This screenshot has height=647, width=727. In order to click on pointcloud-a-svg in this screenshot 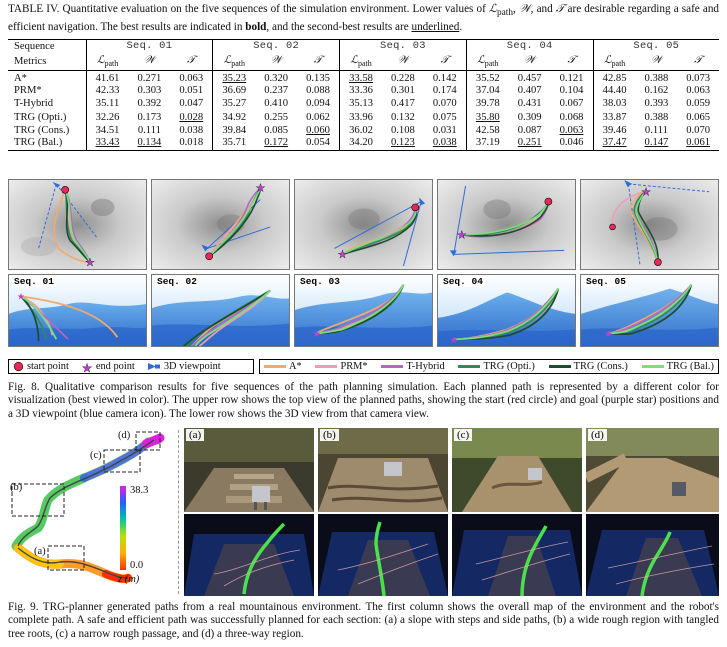, I will do `click(249, 555)`.